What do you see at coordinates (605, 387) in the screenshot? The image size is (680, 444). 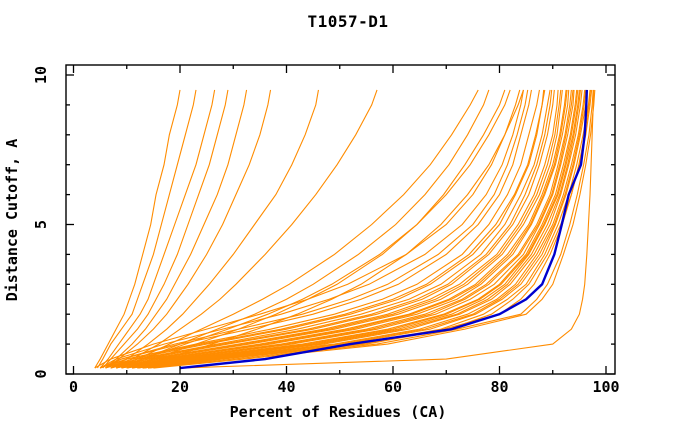 I see `x-tick-label: 100` at bounding box center [605, 387].